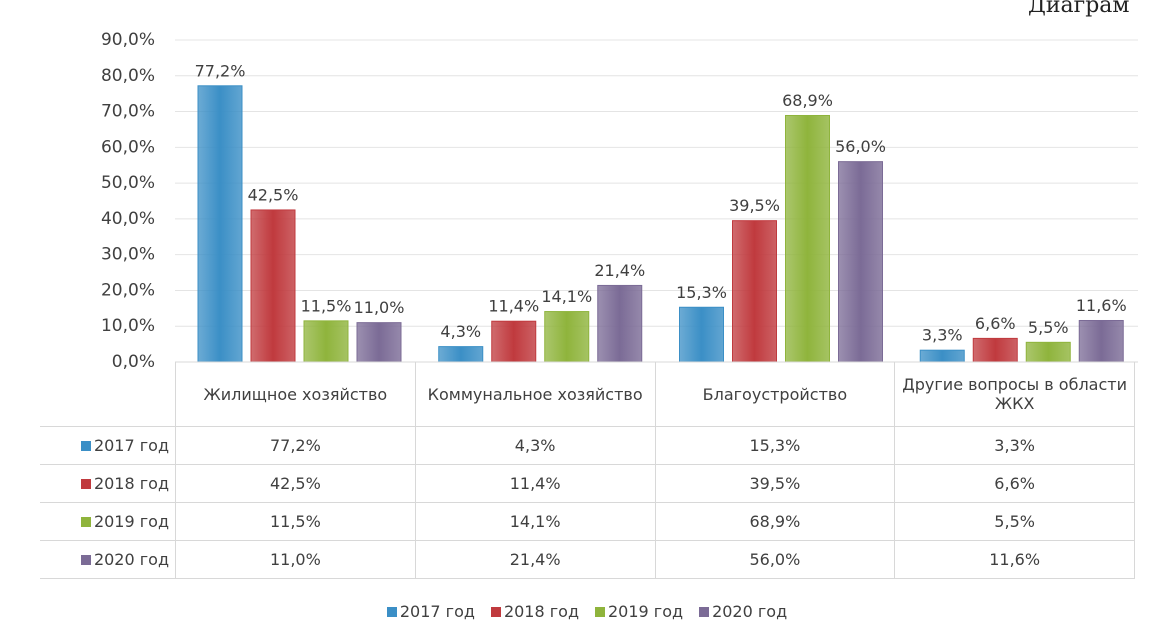 This screenshot has width=1174, height=644. Describe the element at coordinates (295, 394) in the screenshot. I see `category-label: Жилищное хозяйство` at that location.